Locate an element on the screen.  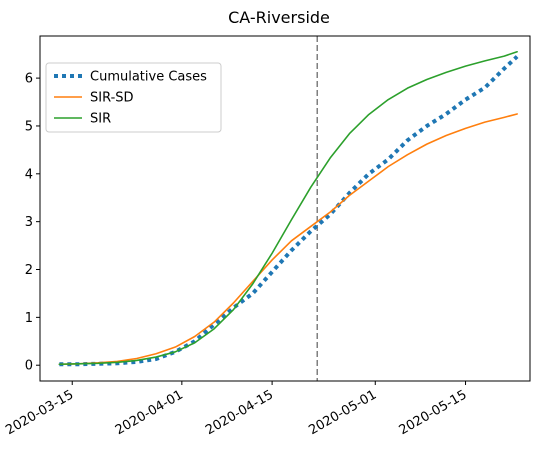
legend: Cumulative Cases SIR-SD SIR is located at coordinates (133, 97).